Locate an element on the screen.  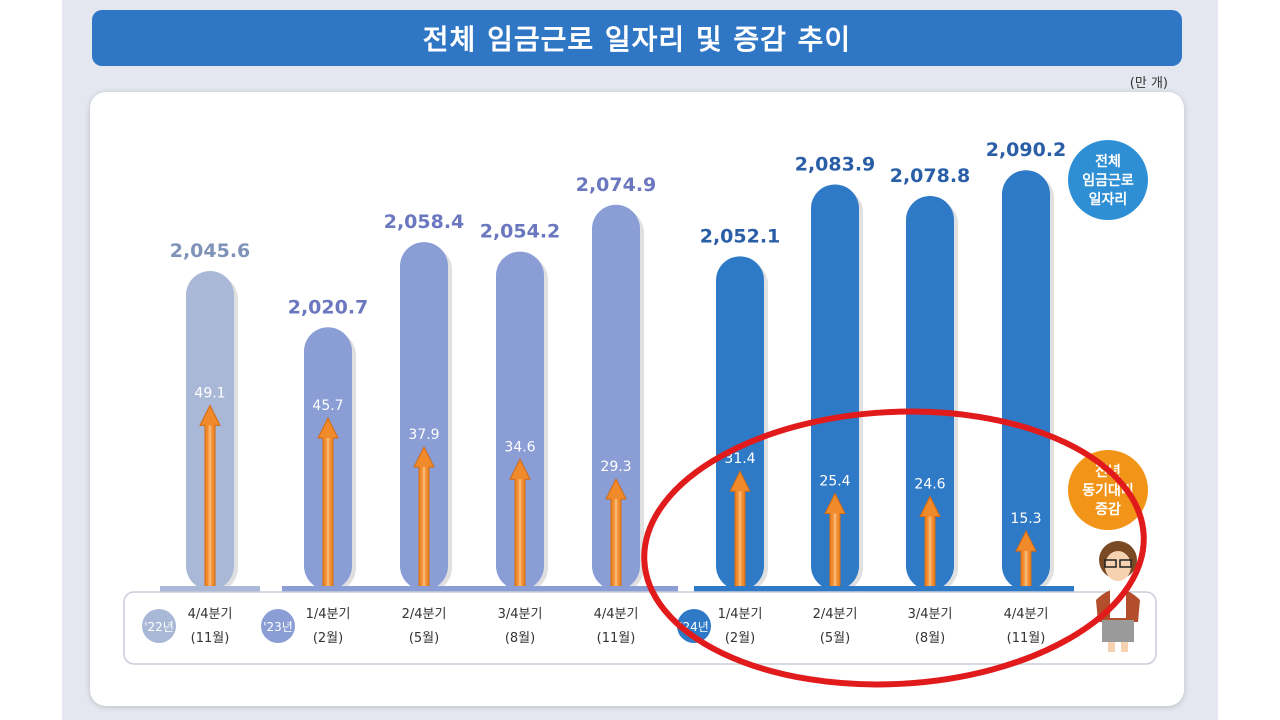
chart-title: 전체 임금근로 일자리 및 증감 추이 is located at coordinates (637, 39).